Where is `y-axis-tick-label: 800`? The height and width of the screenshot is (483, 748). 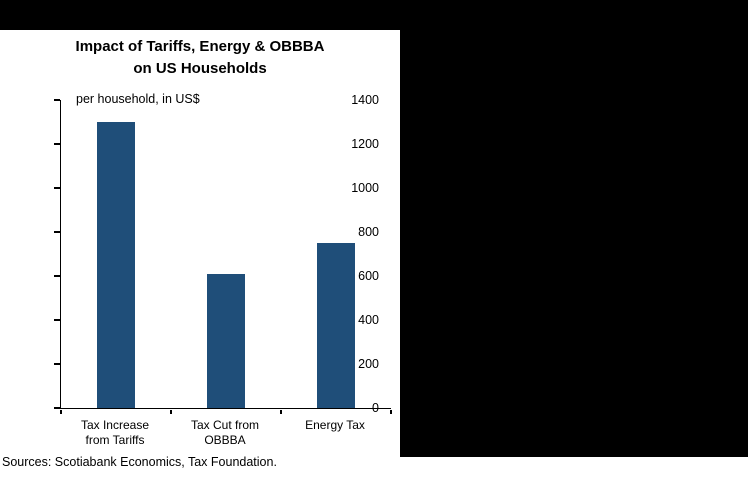 y-axis-tick-label: 800 is located at coordinates (368, 232).